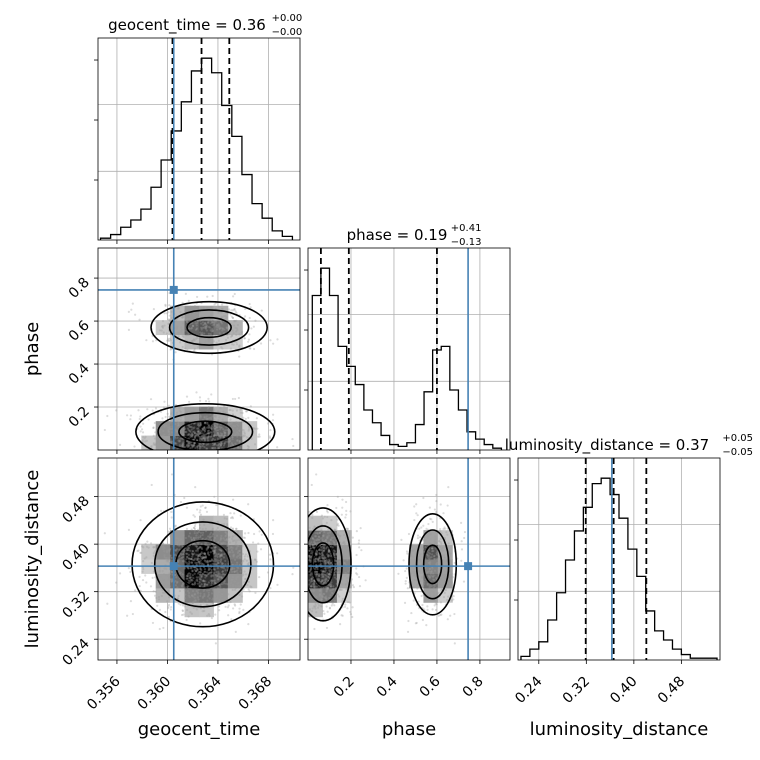 The width and height of the screenshot is (760, 760). What do you see at coordinates (466, 228) in the screenshot?
I see `title-plus-phase: +0.41` at bounding box center [466, 228].